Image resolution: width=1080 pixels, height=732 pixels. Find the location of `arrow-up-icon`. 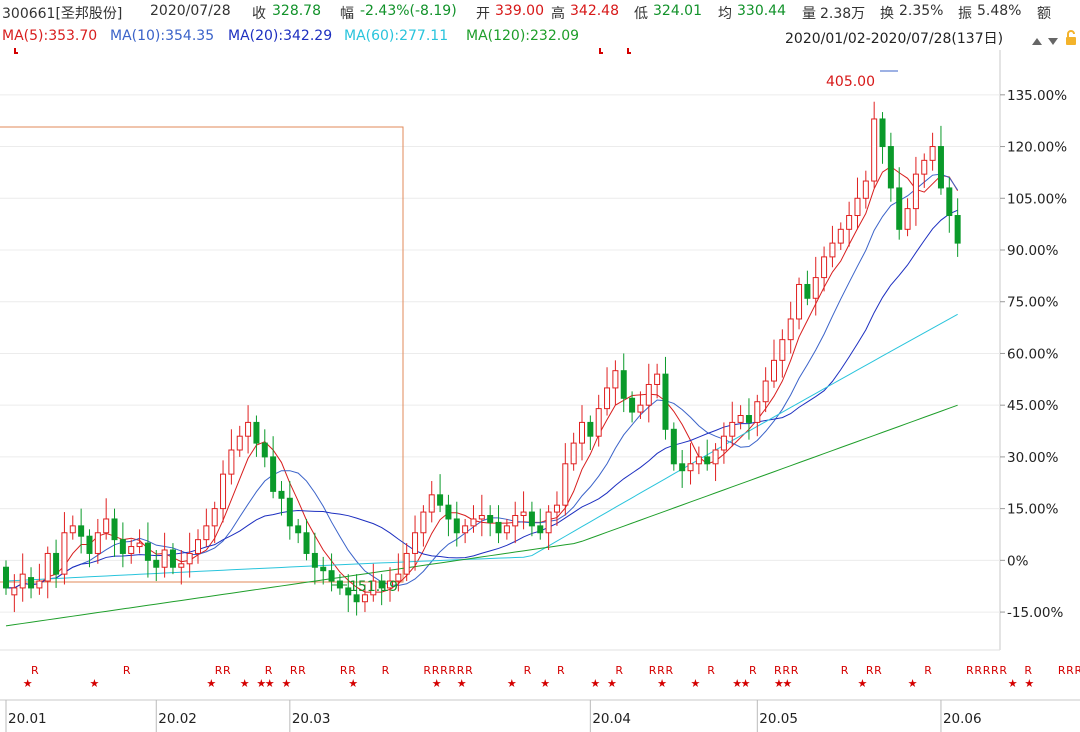

arrow-up-icon is located at coordinates (1037, 41).